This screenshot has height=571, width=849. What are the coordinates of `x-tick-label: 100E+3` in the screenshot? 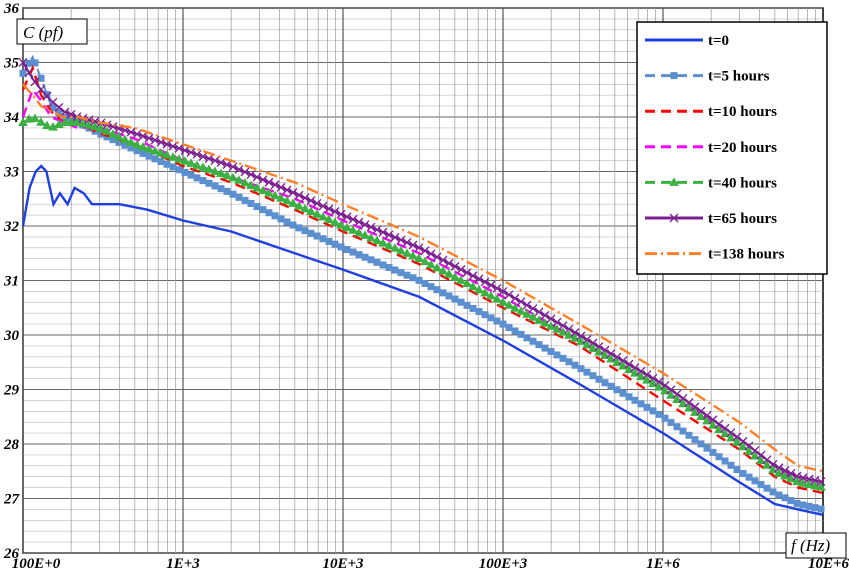 It's located at (503, 563).